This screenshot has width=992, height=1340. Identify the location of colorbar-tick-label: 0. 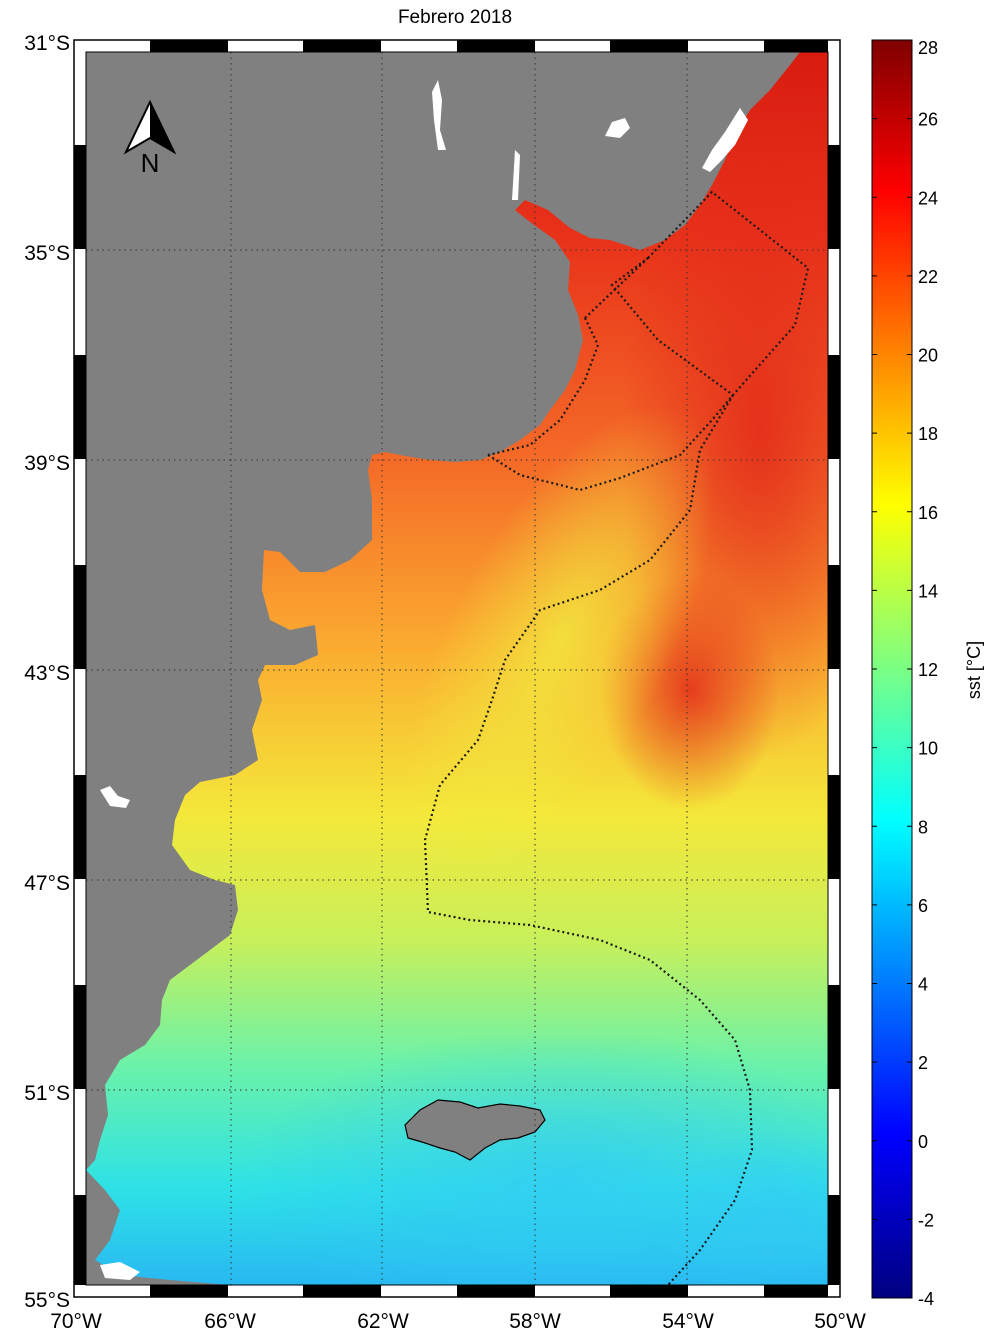
(923, 1142).